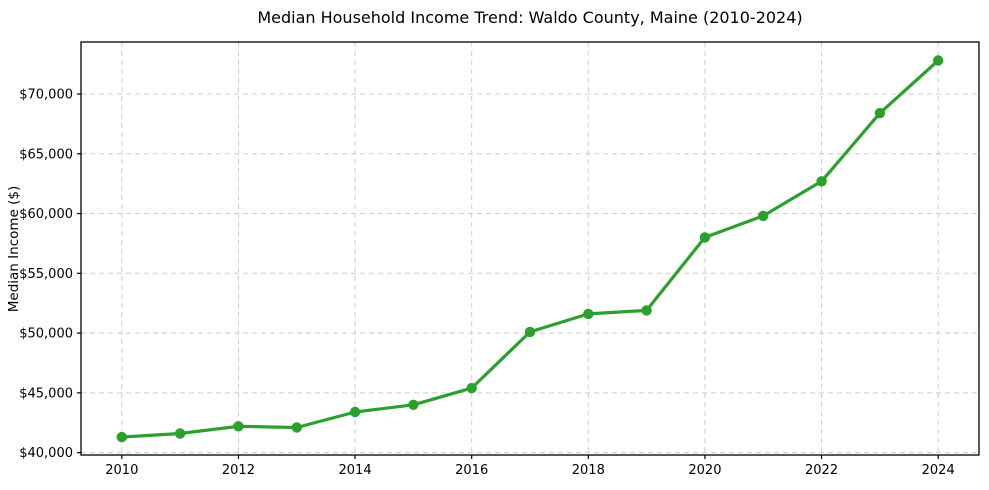 This screenshot has width=989, height=490. What do you see at coordinates (46, 393) in the screenshot?
I see `y-tick-label: $45,000` at bounding box center [46, 393].